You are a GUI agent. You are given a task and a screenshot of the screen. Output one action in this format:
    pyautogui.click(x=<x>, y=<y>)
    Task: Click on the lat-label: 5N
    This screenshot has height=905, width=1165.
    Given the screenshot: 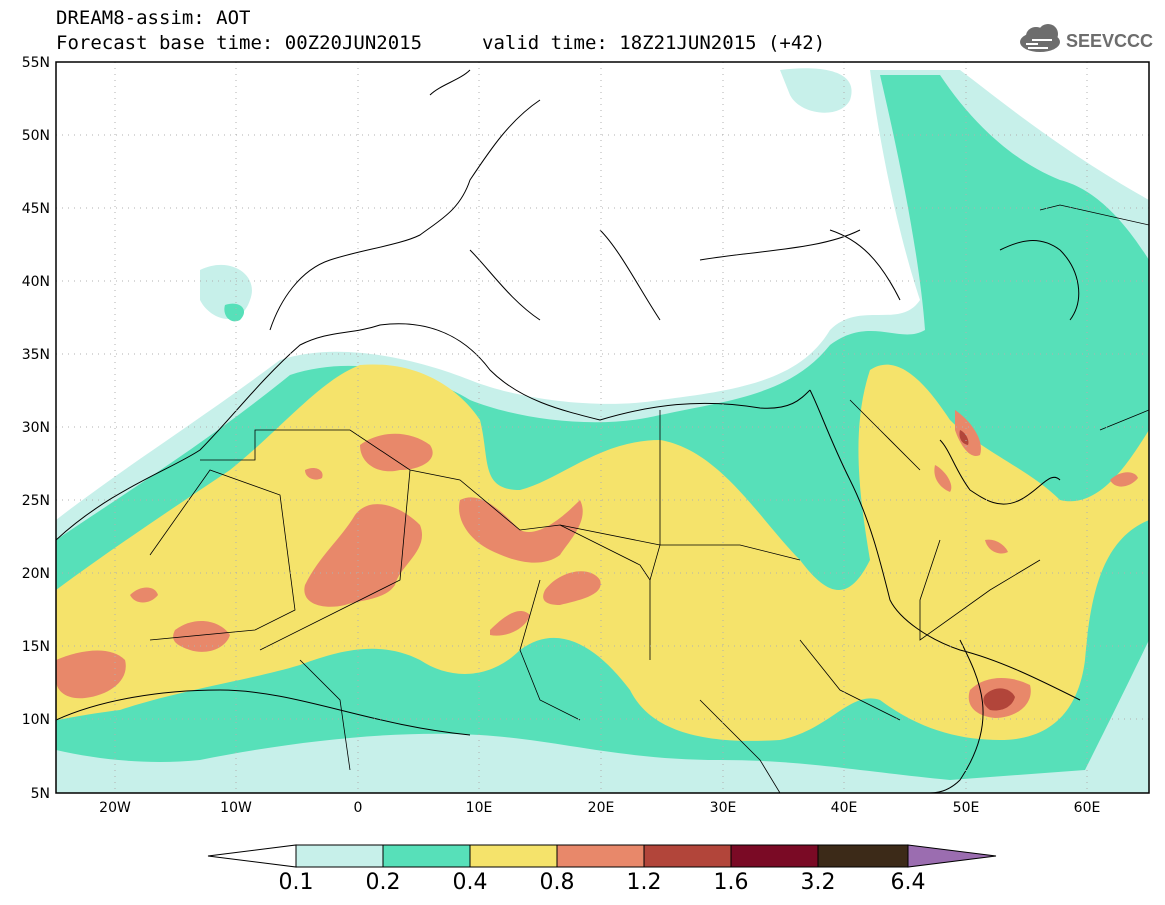 What is the action you would take?
    pyautogui.click(x=40, y=794)
    